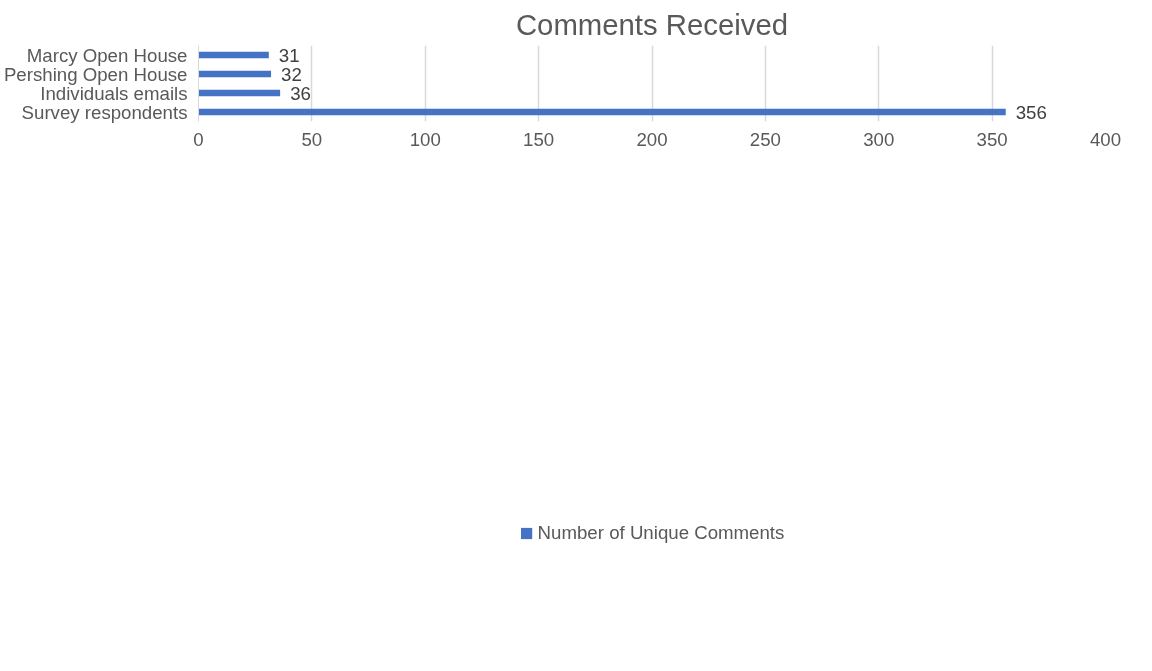  Describe the element at coordinates (104, 112) in the screenshot. I see `y-tick-label: Survey respondents` at that location.